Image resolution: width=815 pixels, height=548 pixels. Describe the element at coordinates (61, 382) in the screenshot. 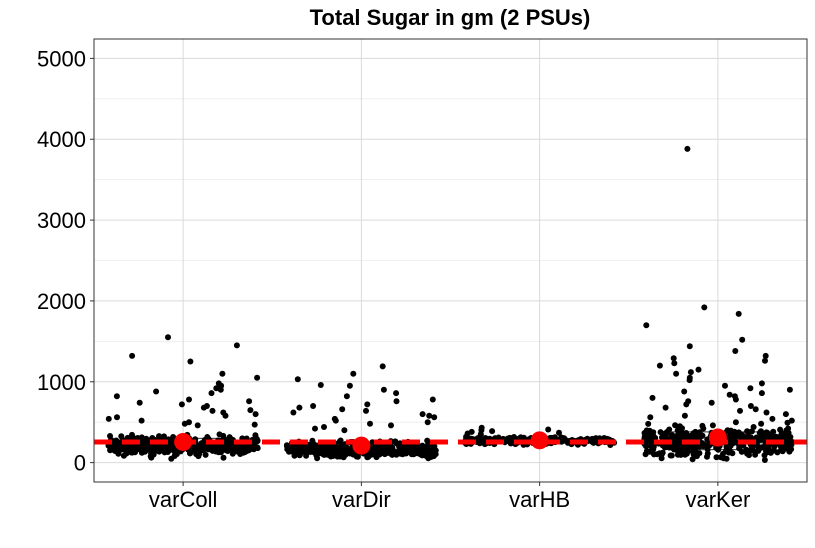

I see `y-tick-label: 1000` at that location.